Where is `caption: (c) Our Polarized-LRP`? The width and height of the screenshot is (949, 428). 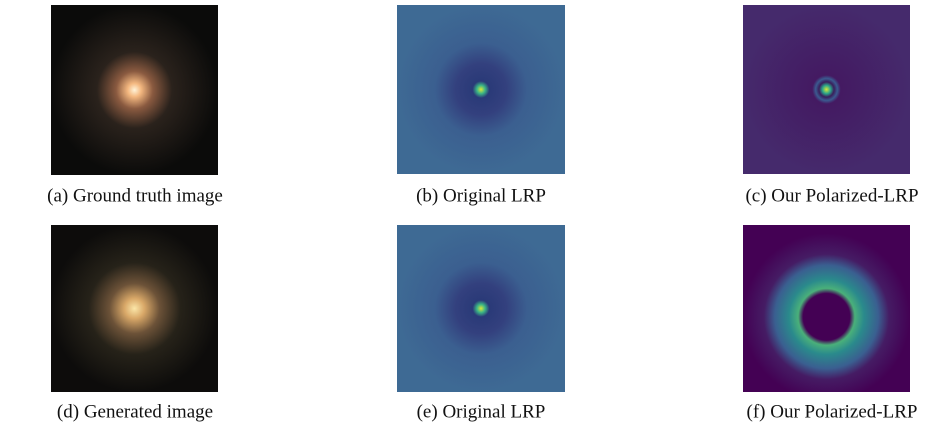 caption: (c) Our Polarized-LRP is located at coordinates (831, 195).